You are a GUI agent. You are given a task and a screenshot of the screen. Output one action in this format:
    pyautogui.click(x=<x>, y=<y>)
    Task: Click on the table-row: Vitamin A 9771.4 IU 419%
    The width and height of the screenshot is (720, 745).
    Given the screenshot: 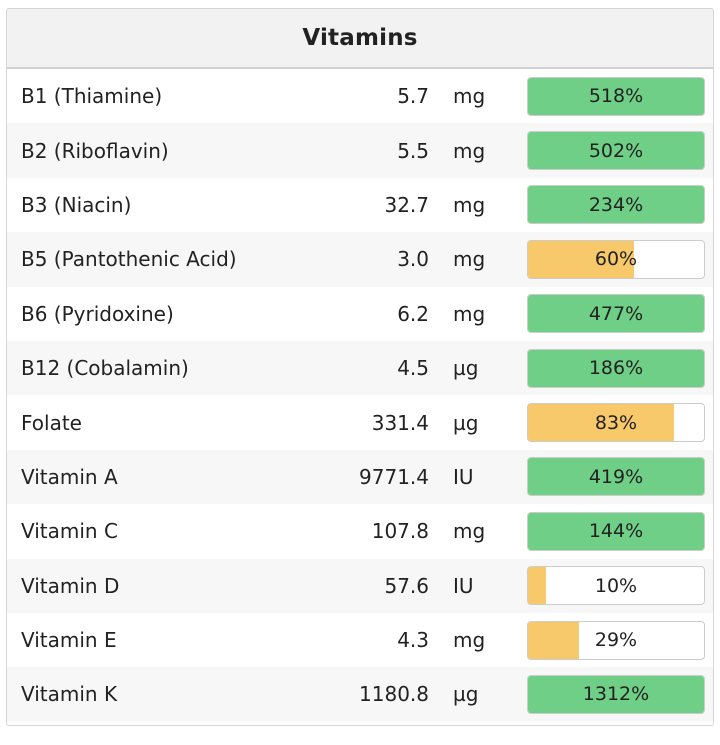 What is the action you would take?
    pyautogui.click(x=360, y=477)
    